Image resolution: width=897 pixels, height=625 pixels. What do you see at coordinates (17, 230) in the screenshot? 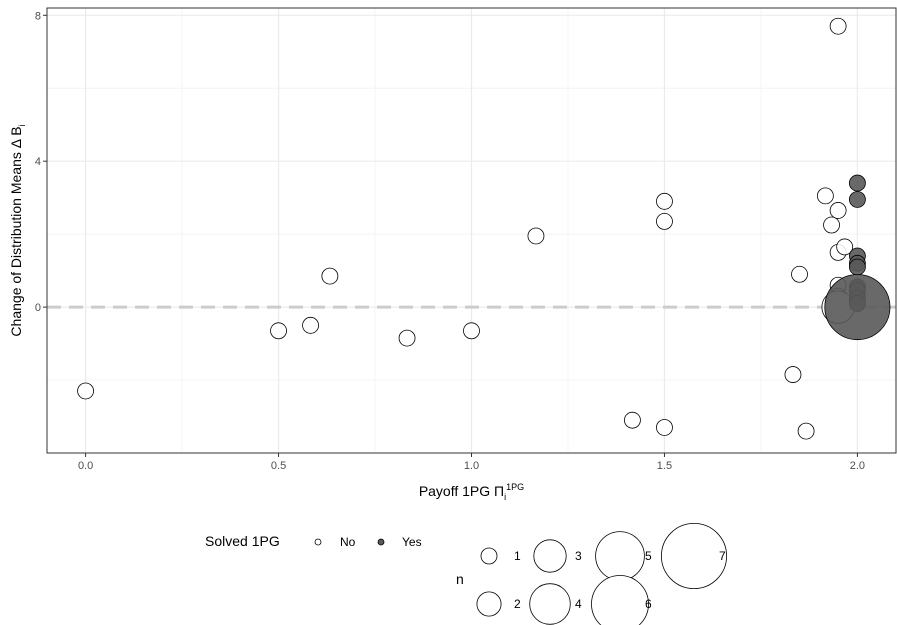
I see `y-axis-title: Change of Distribution Means Δ Bi` at bounding box center [17, 230].